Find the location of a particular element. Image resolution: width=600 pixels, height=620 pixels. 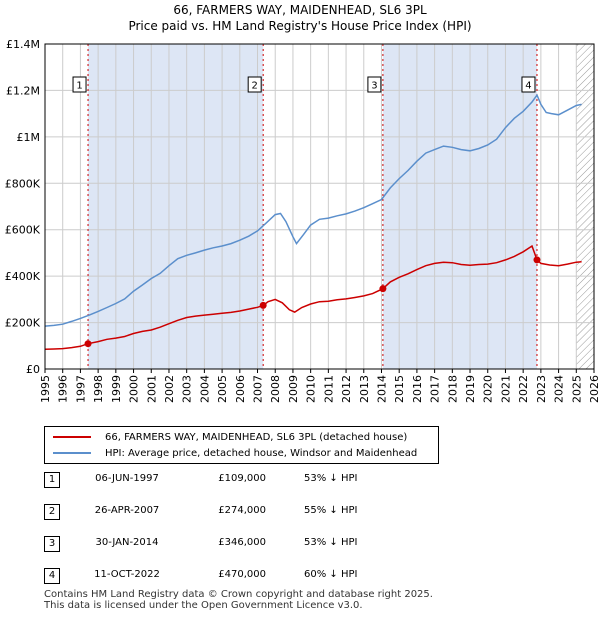

x-tick-label: 1996 is located at coordinates (63, 389).